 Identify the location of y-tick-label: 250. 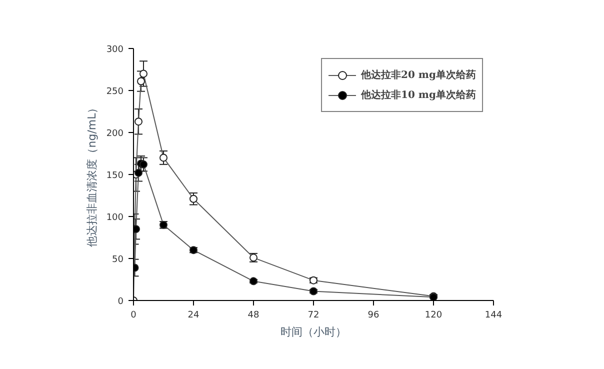
(115, 92).